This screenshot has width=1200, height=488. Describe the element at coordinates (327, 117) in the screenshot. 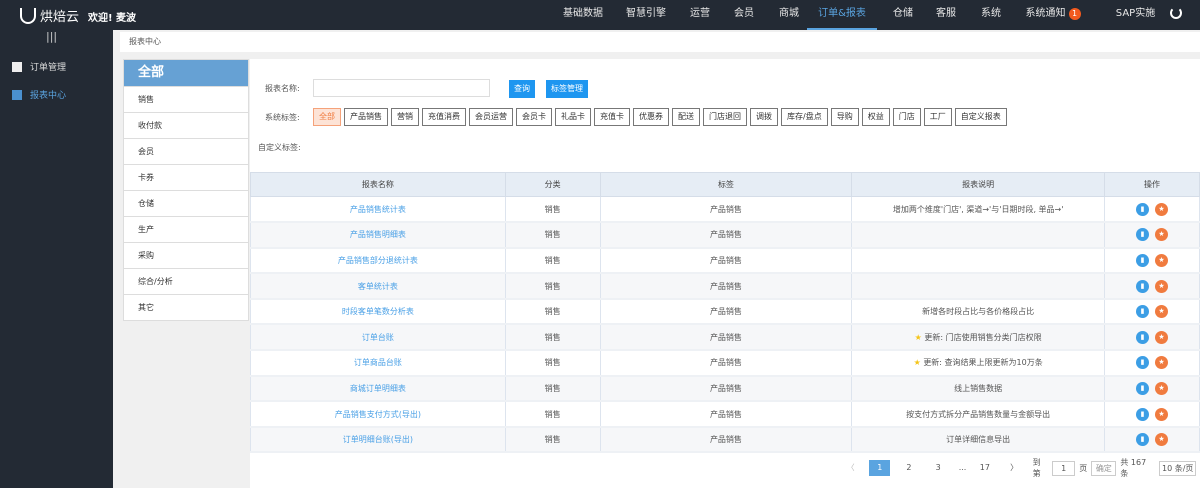

I see `tag-button: 全部` at that location.